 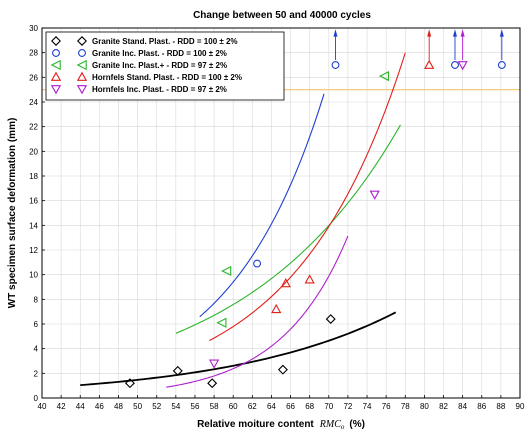 I want to click on x-tick-label: 72, so click(x=347, y=406).